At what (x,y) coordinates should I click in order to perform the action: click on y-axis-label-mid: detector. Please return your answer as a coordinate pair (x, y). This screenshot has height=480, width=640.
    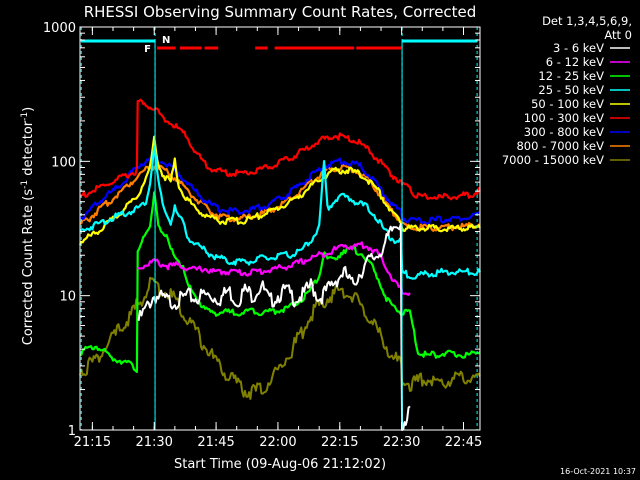
    Looking at the image, I should click on (28, 150).